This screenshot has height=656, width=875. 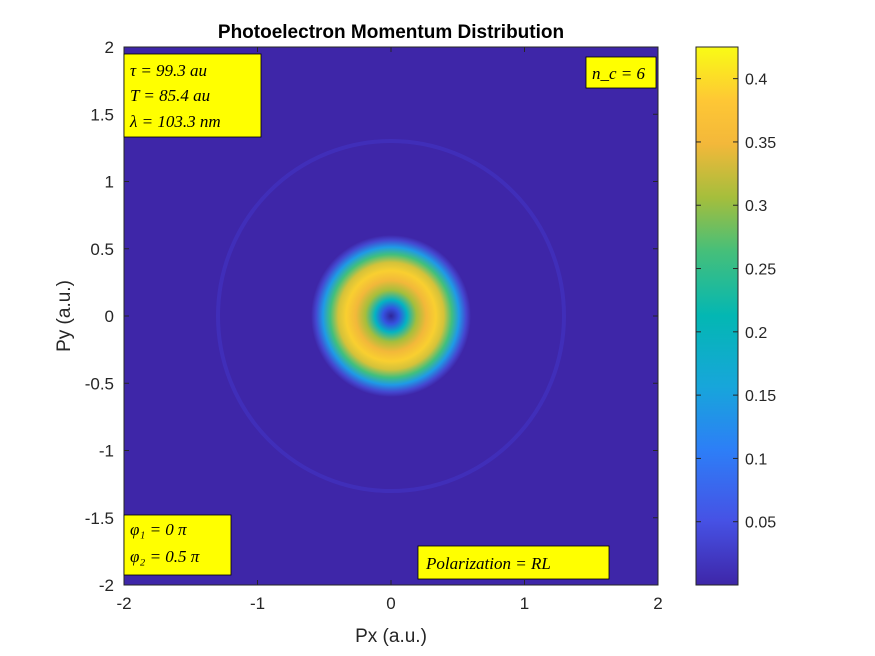 What do you see at coordinates (257, 603) in the screenshot?
I see `x-tick-label: -1` at bounding box center [257, 603].